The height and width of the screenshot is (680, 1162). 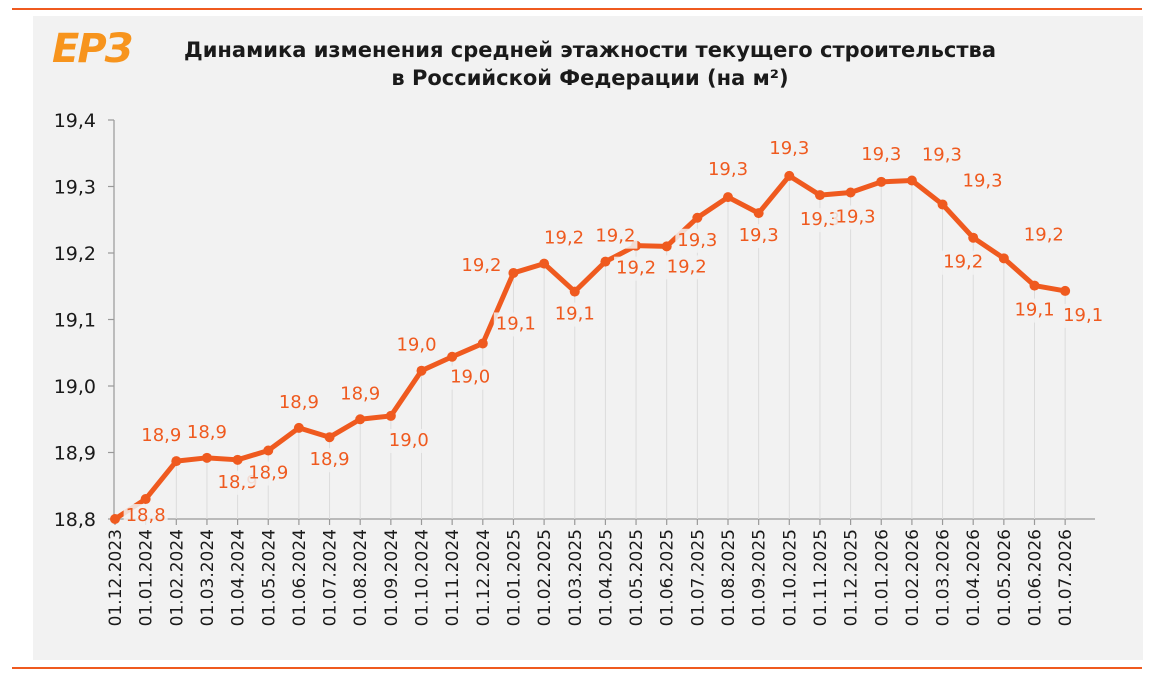 What do you see at coordinates (208, 577) in the screenshot?
I see `x-tick-label: 01.03.2024` at bounding box center [208, 577].